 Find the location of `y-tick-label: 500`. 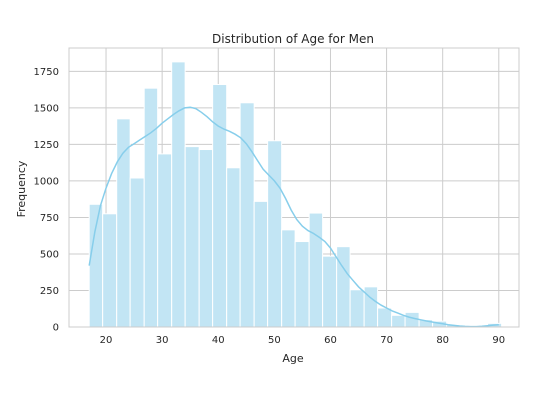

y-tick-label: 500 is located at coordinates (49, 254).